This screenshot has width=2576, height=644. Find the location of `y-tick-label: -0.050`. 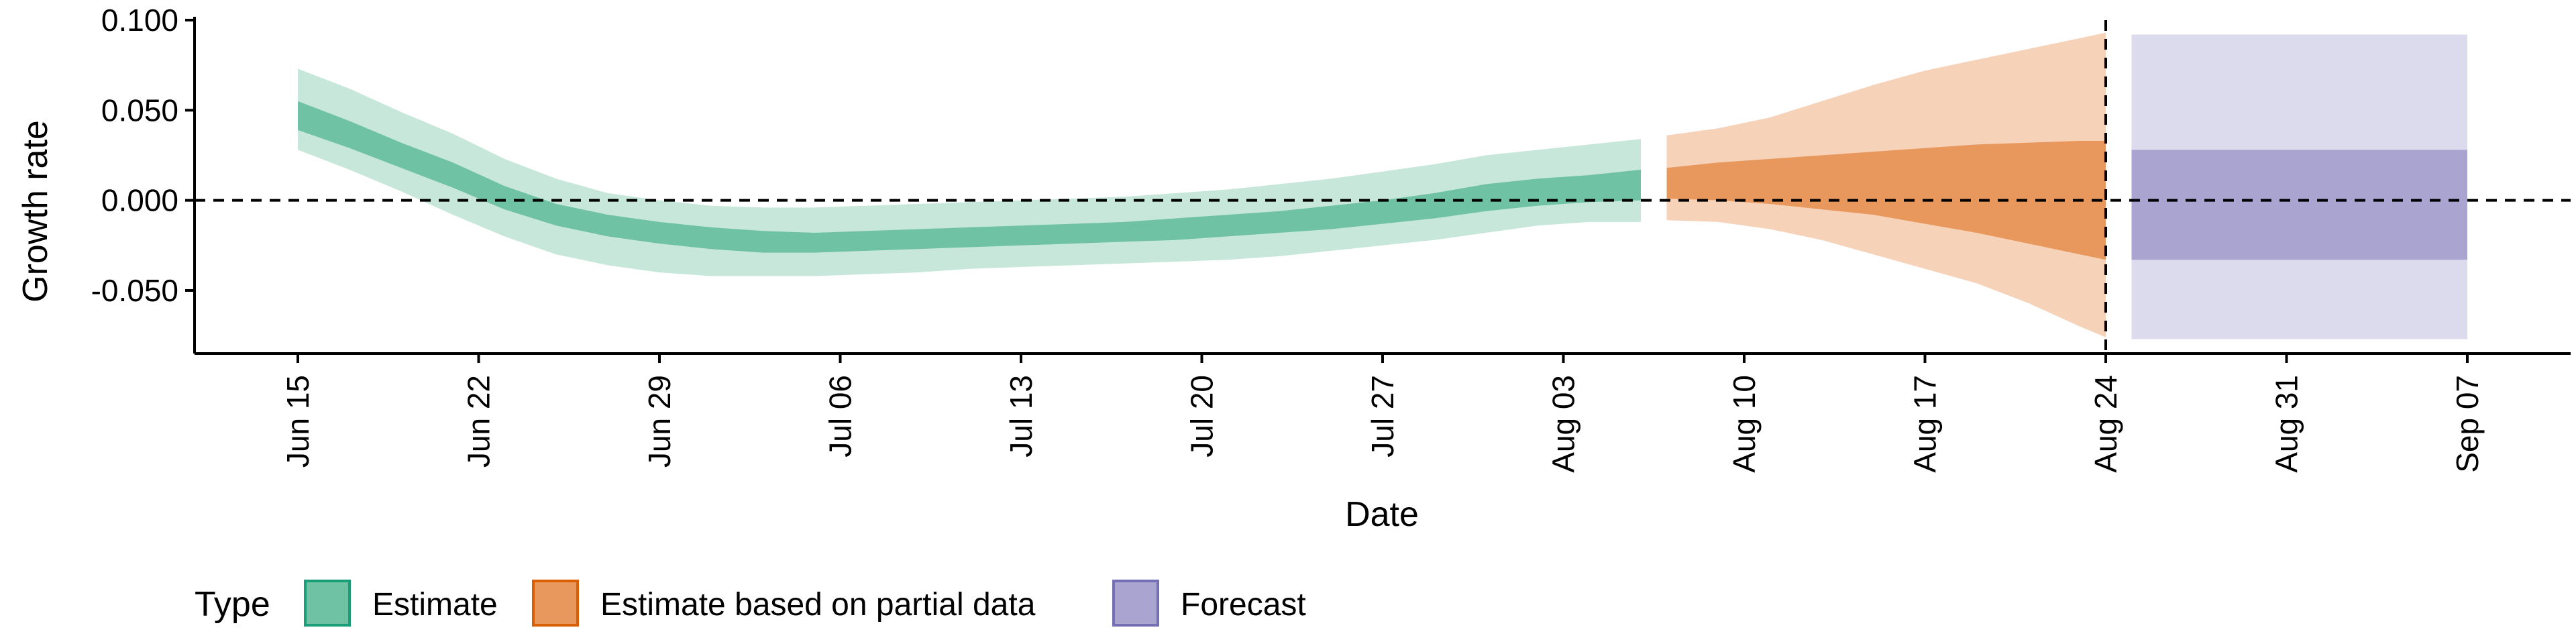

y-tick-label: -0.050 is located at coordinates (134, 290).